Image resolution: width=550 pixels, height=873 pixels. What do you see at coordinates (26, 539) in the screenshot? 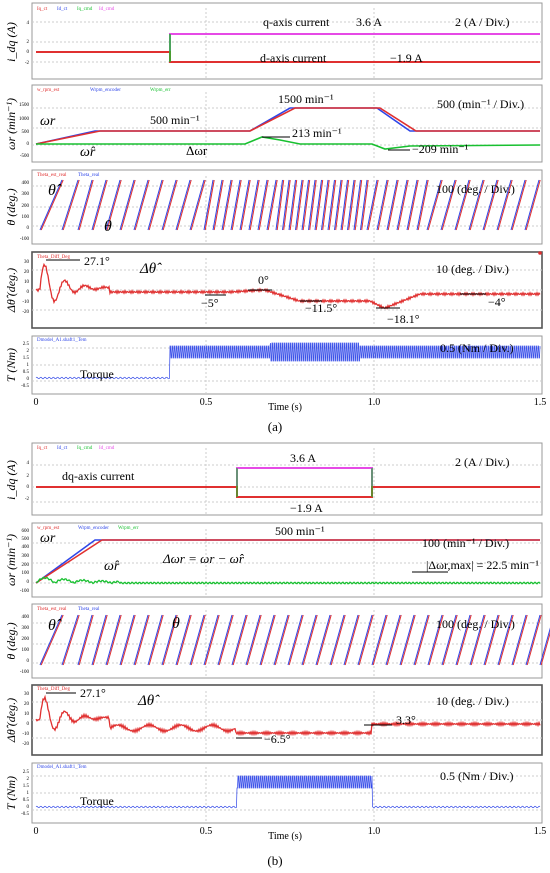
I see `ytick: 500` at bounding box center [26, 539].